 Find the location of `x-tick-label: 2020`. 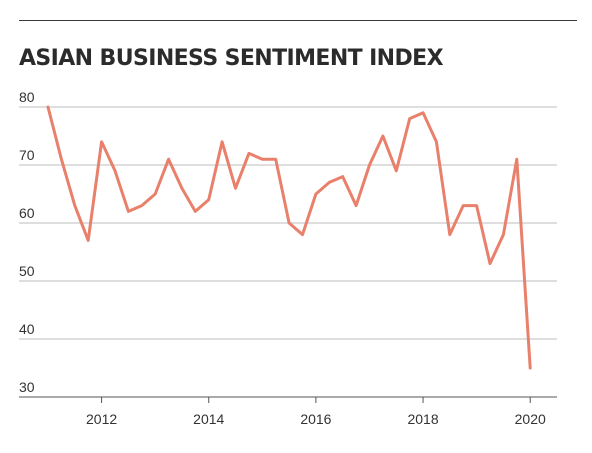

x-tick-label: 2020 is located at coordinates (530, 419).